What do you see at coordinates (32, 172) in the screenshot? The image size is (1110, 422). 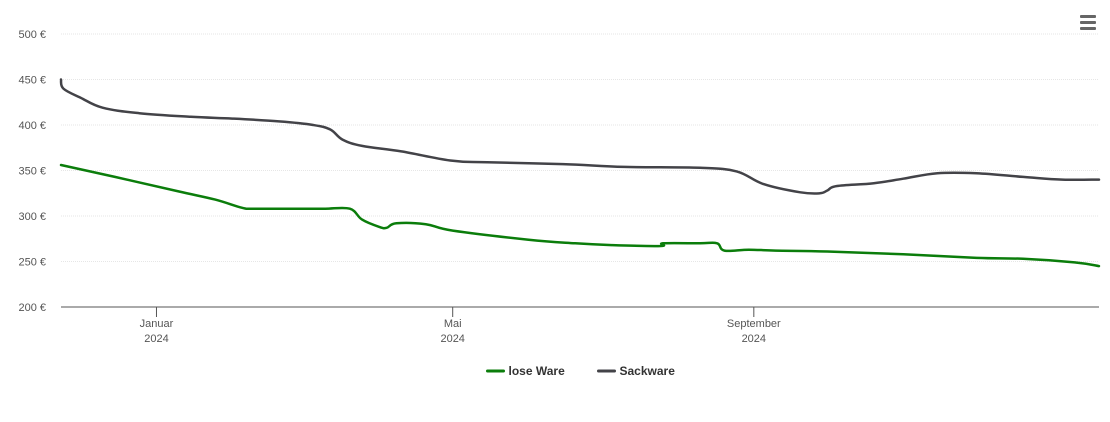 I see `y-tick-label: 350 €` at bounding box center [32, 172].